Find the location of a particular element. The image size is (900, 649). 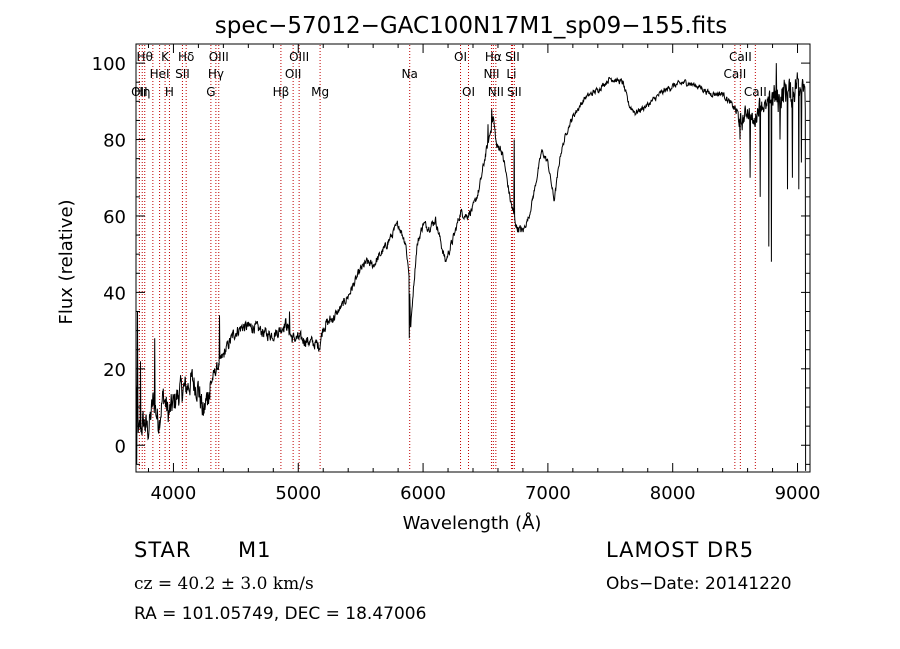

x-tick-label: 8000 is located at coordinates (673, 493).